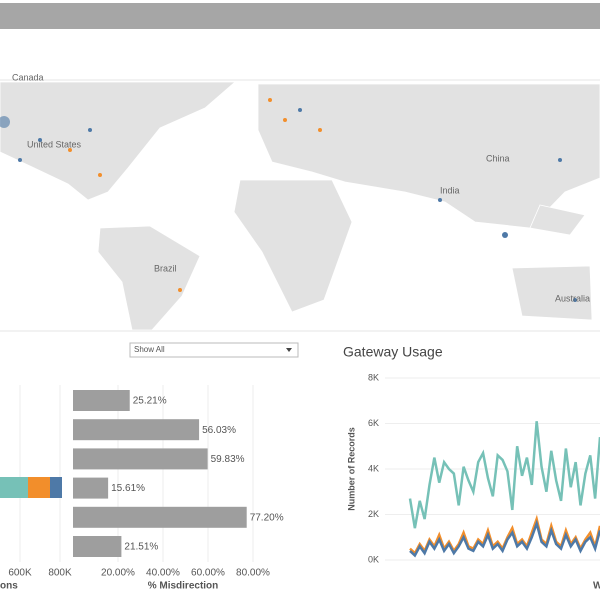  I want to click on y-tick-label: 4K, so click(373, 468).